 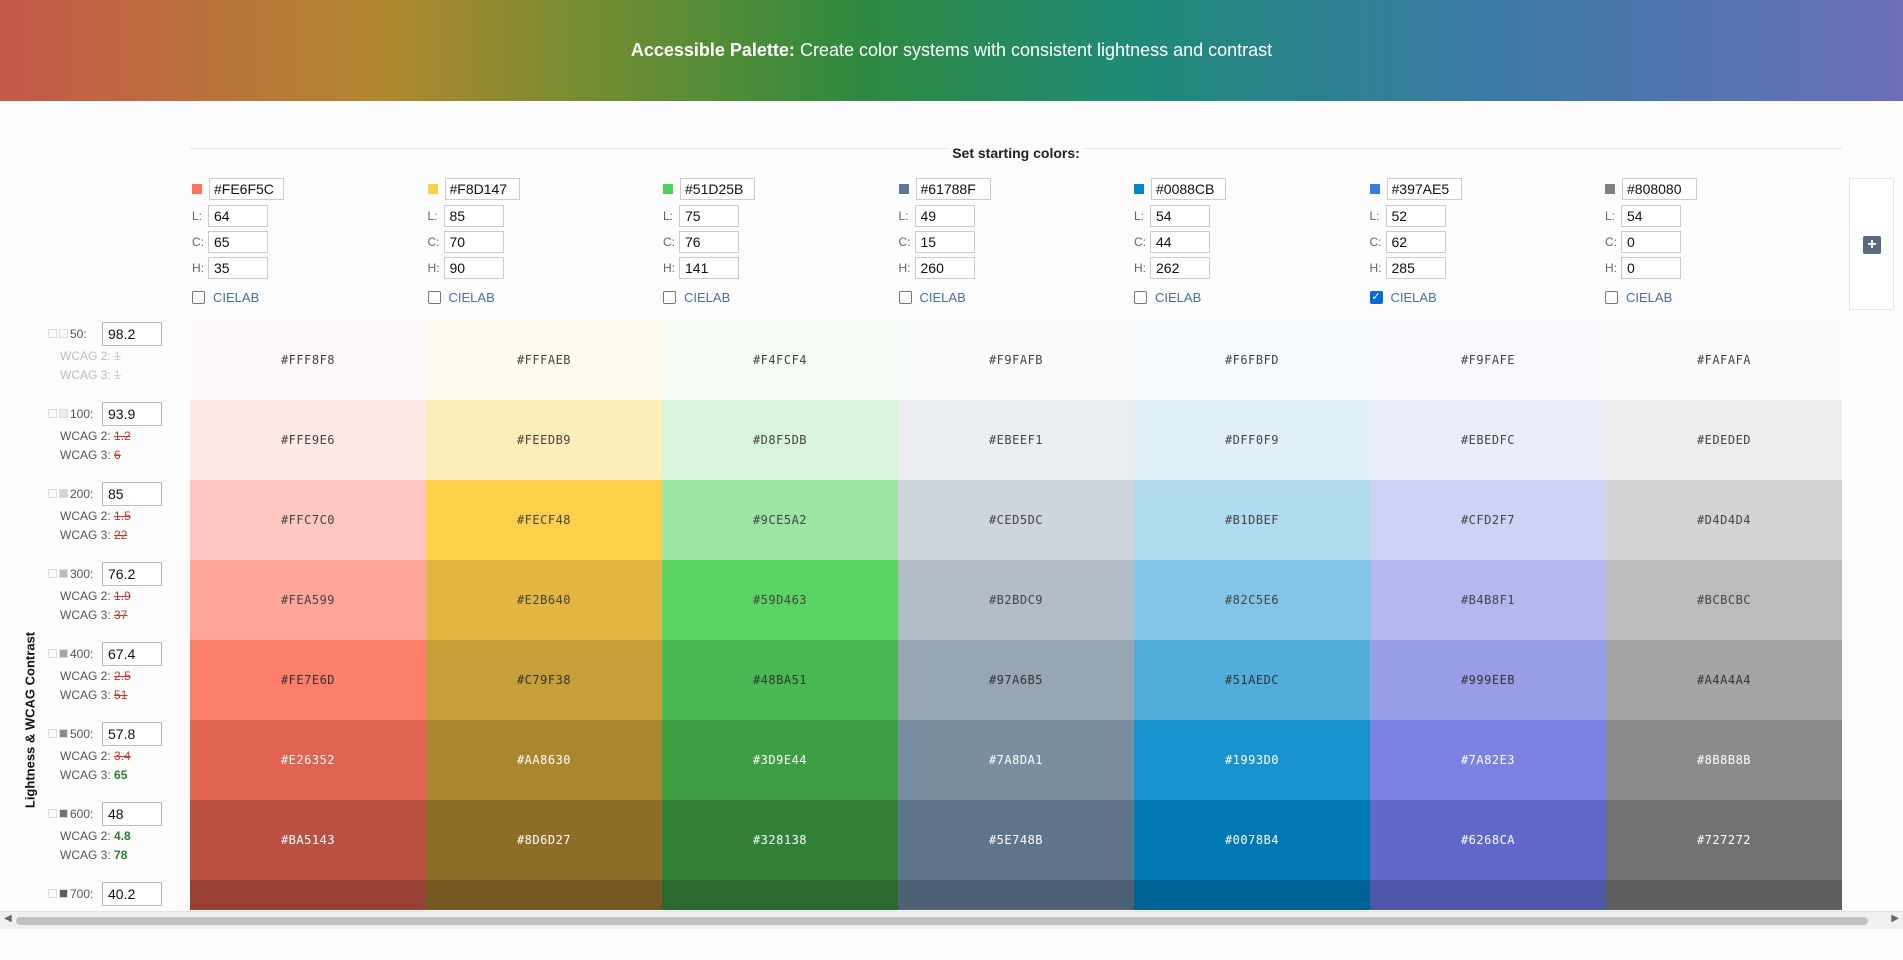 What do you see at coordinates (308, 440) in the screenshot?
I see `palette-cell: #FFE9E6` at bounding box center [308, 440].